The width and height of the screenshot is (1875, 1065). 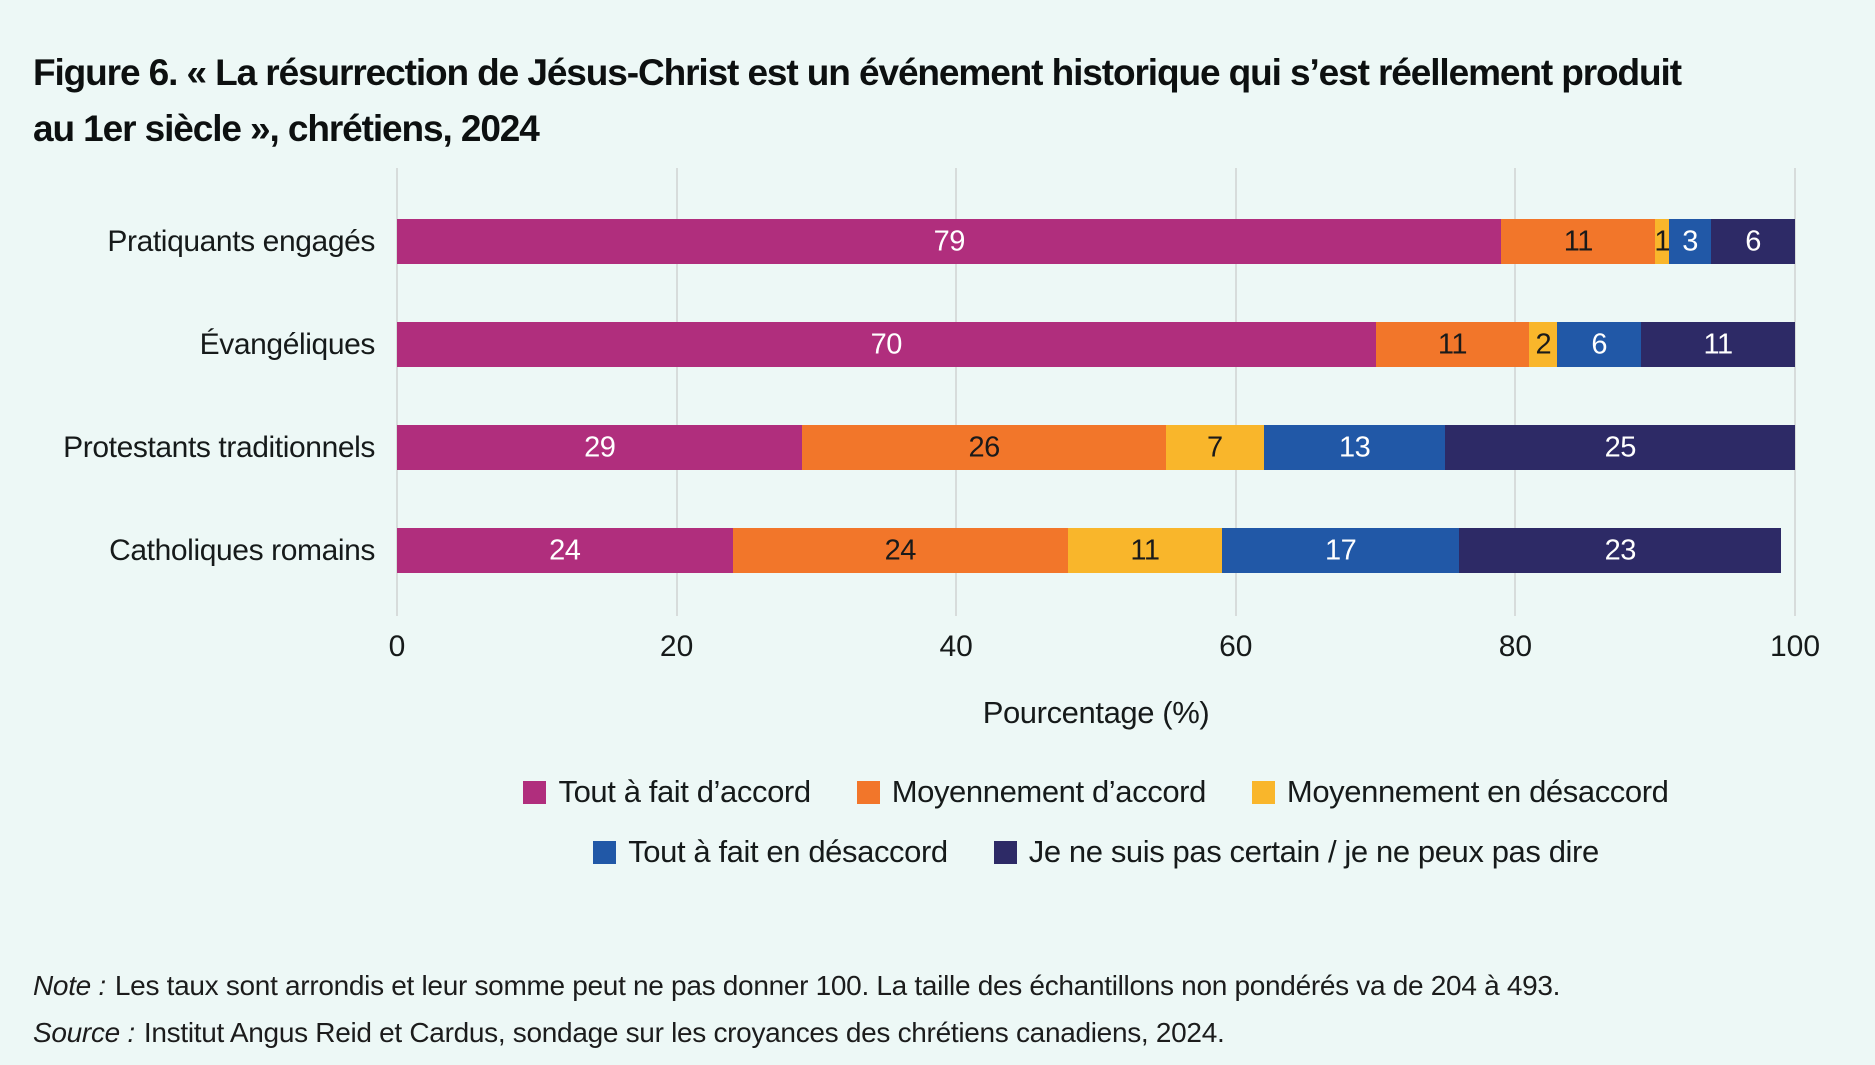 I want to click on bar-value-label: 17, so click(x=1340, y=550).